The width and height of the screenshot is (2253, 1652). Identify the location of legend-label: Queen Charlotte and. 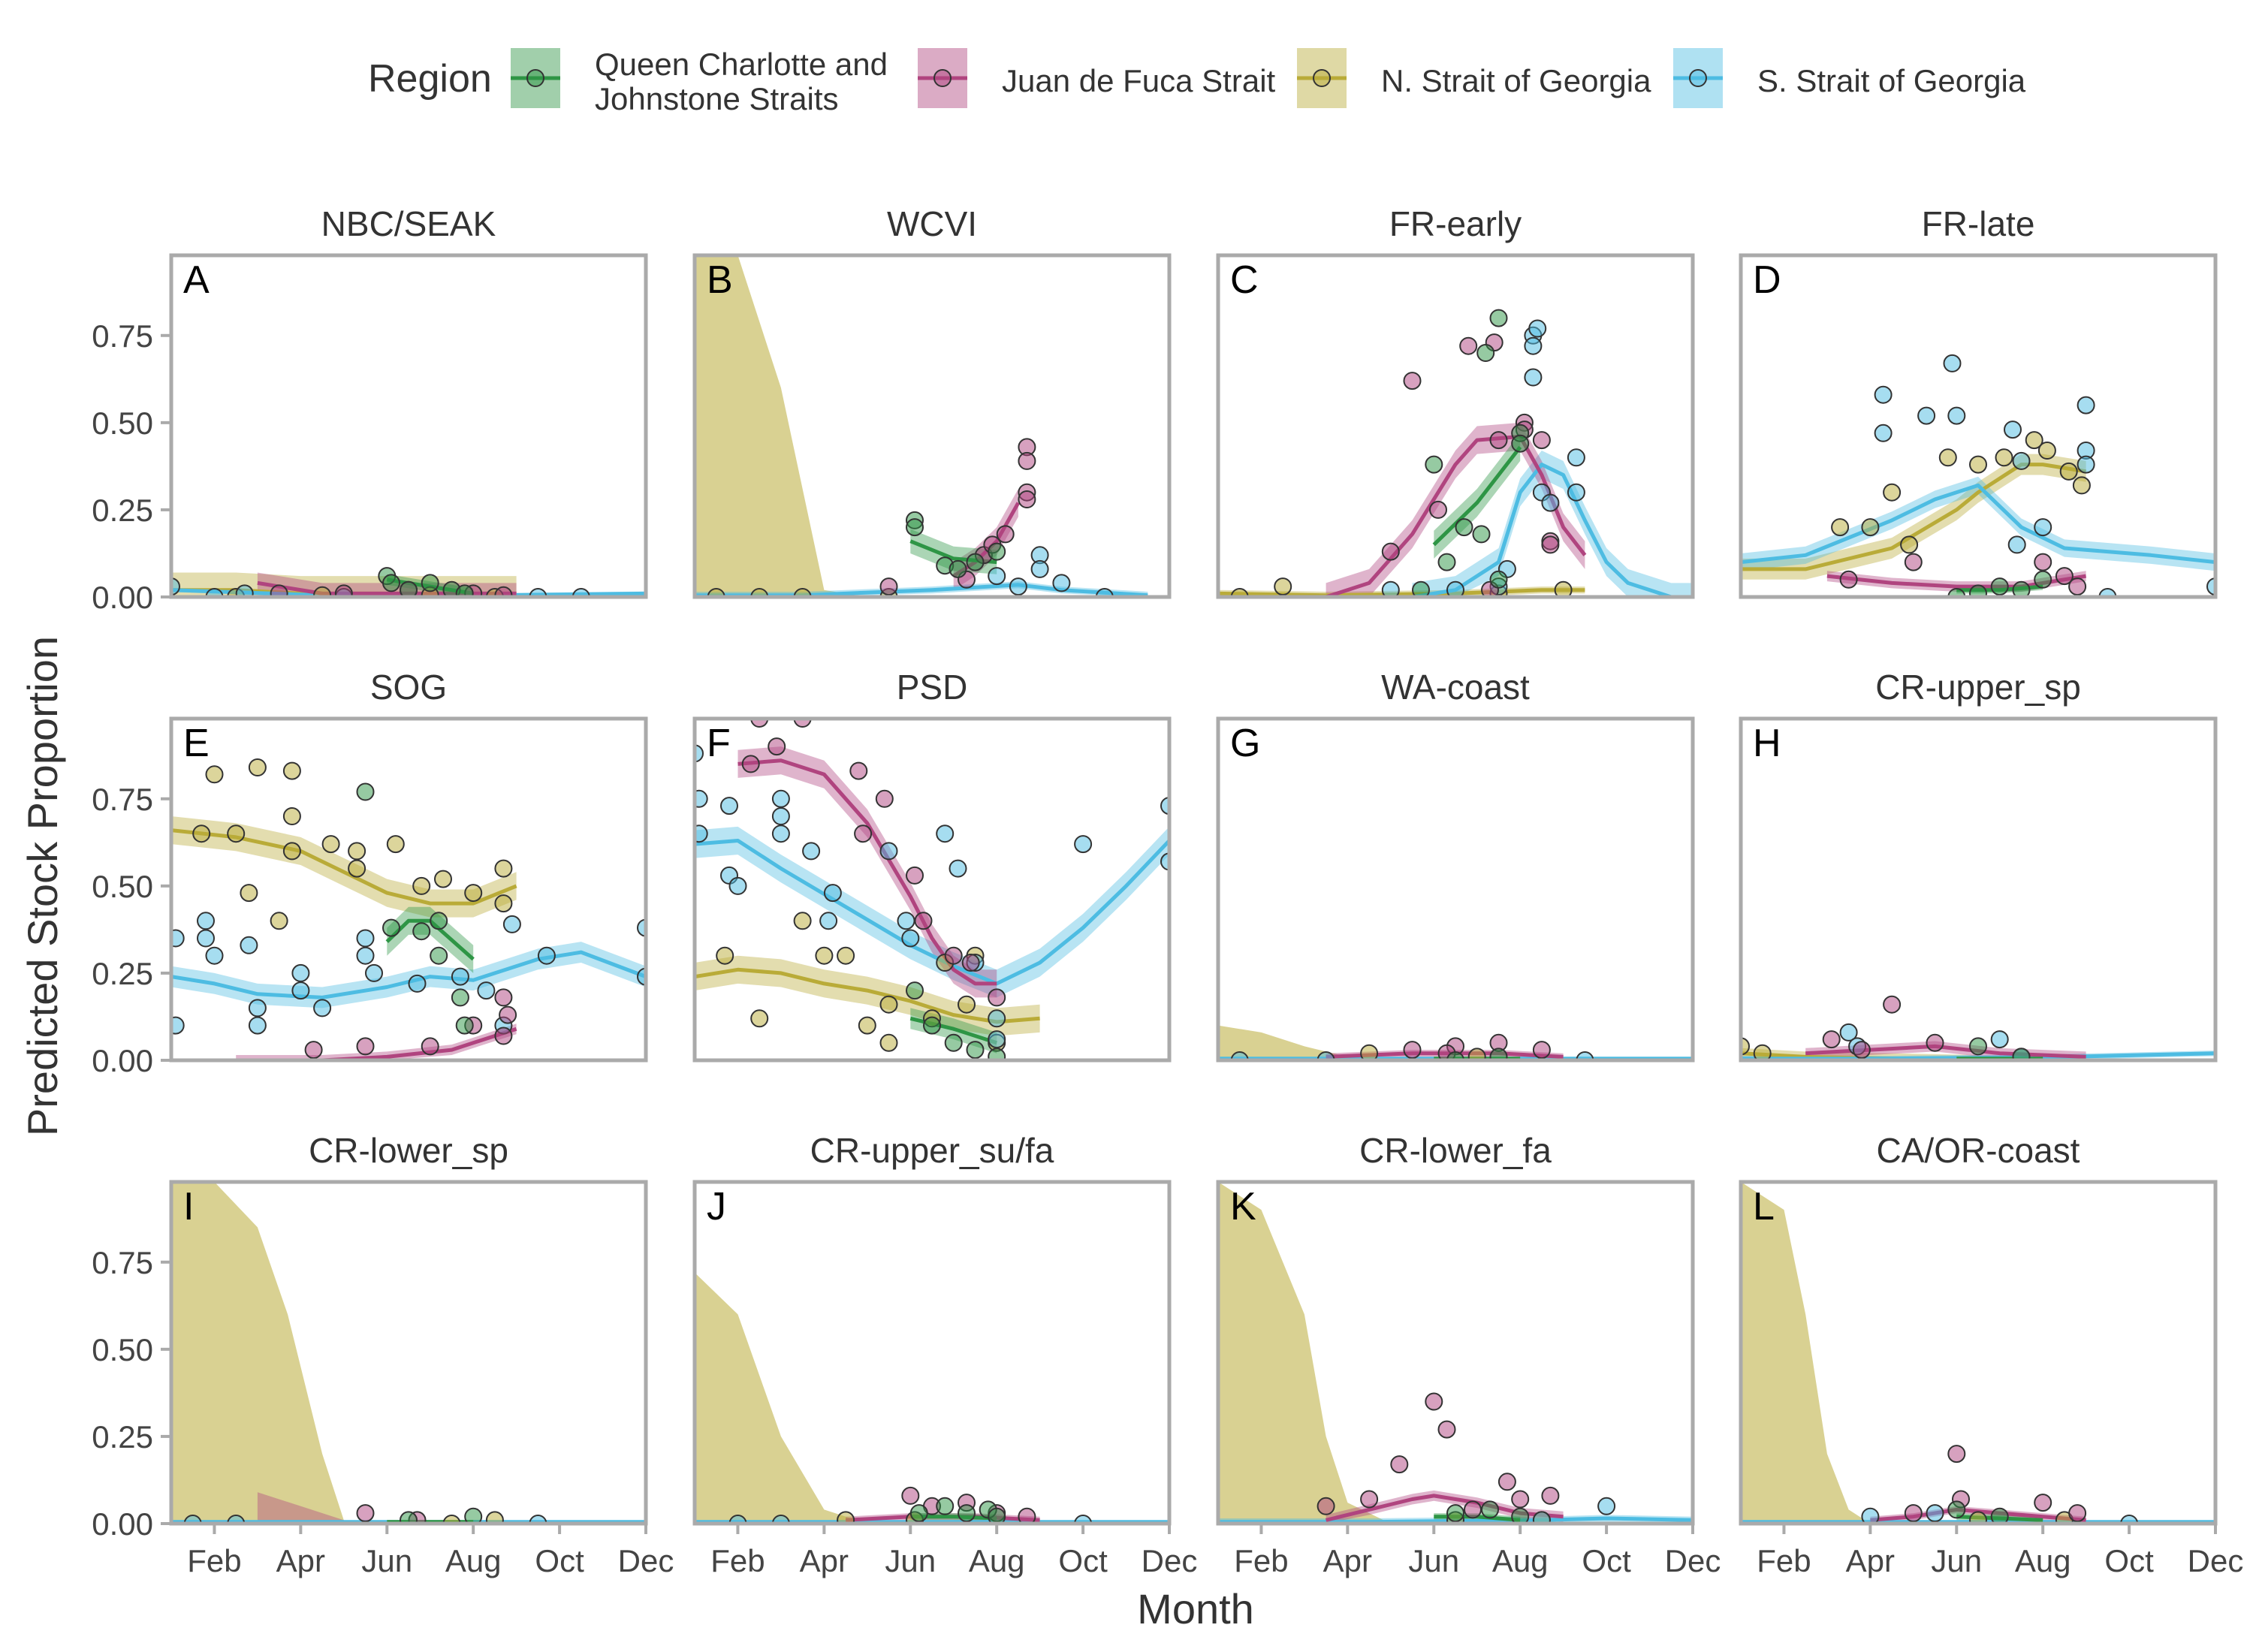
(741, 64).